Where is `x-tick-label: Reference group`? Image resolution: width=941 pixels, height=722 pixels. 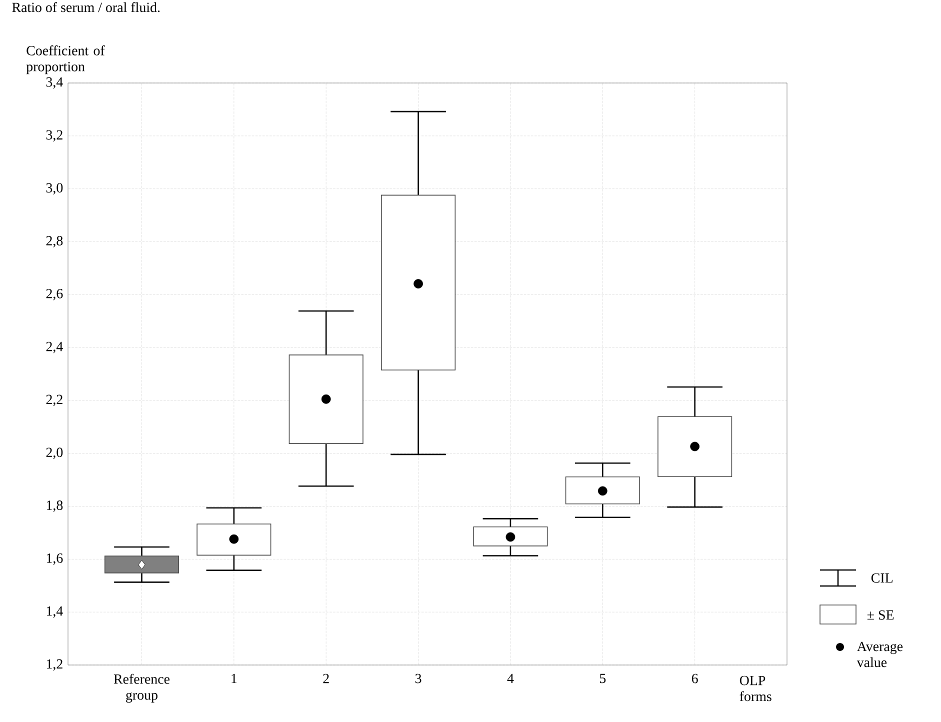 x-tick-label: Reference group is located at coordinates (142, 688).